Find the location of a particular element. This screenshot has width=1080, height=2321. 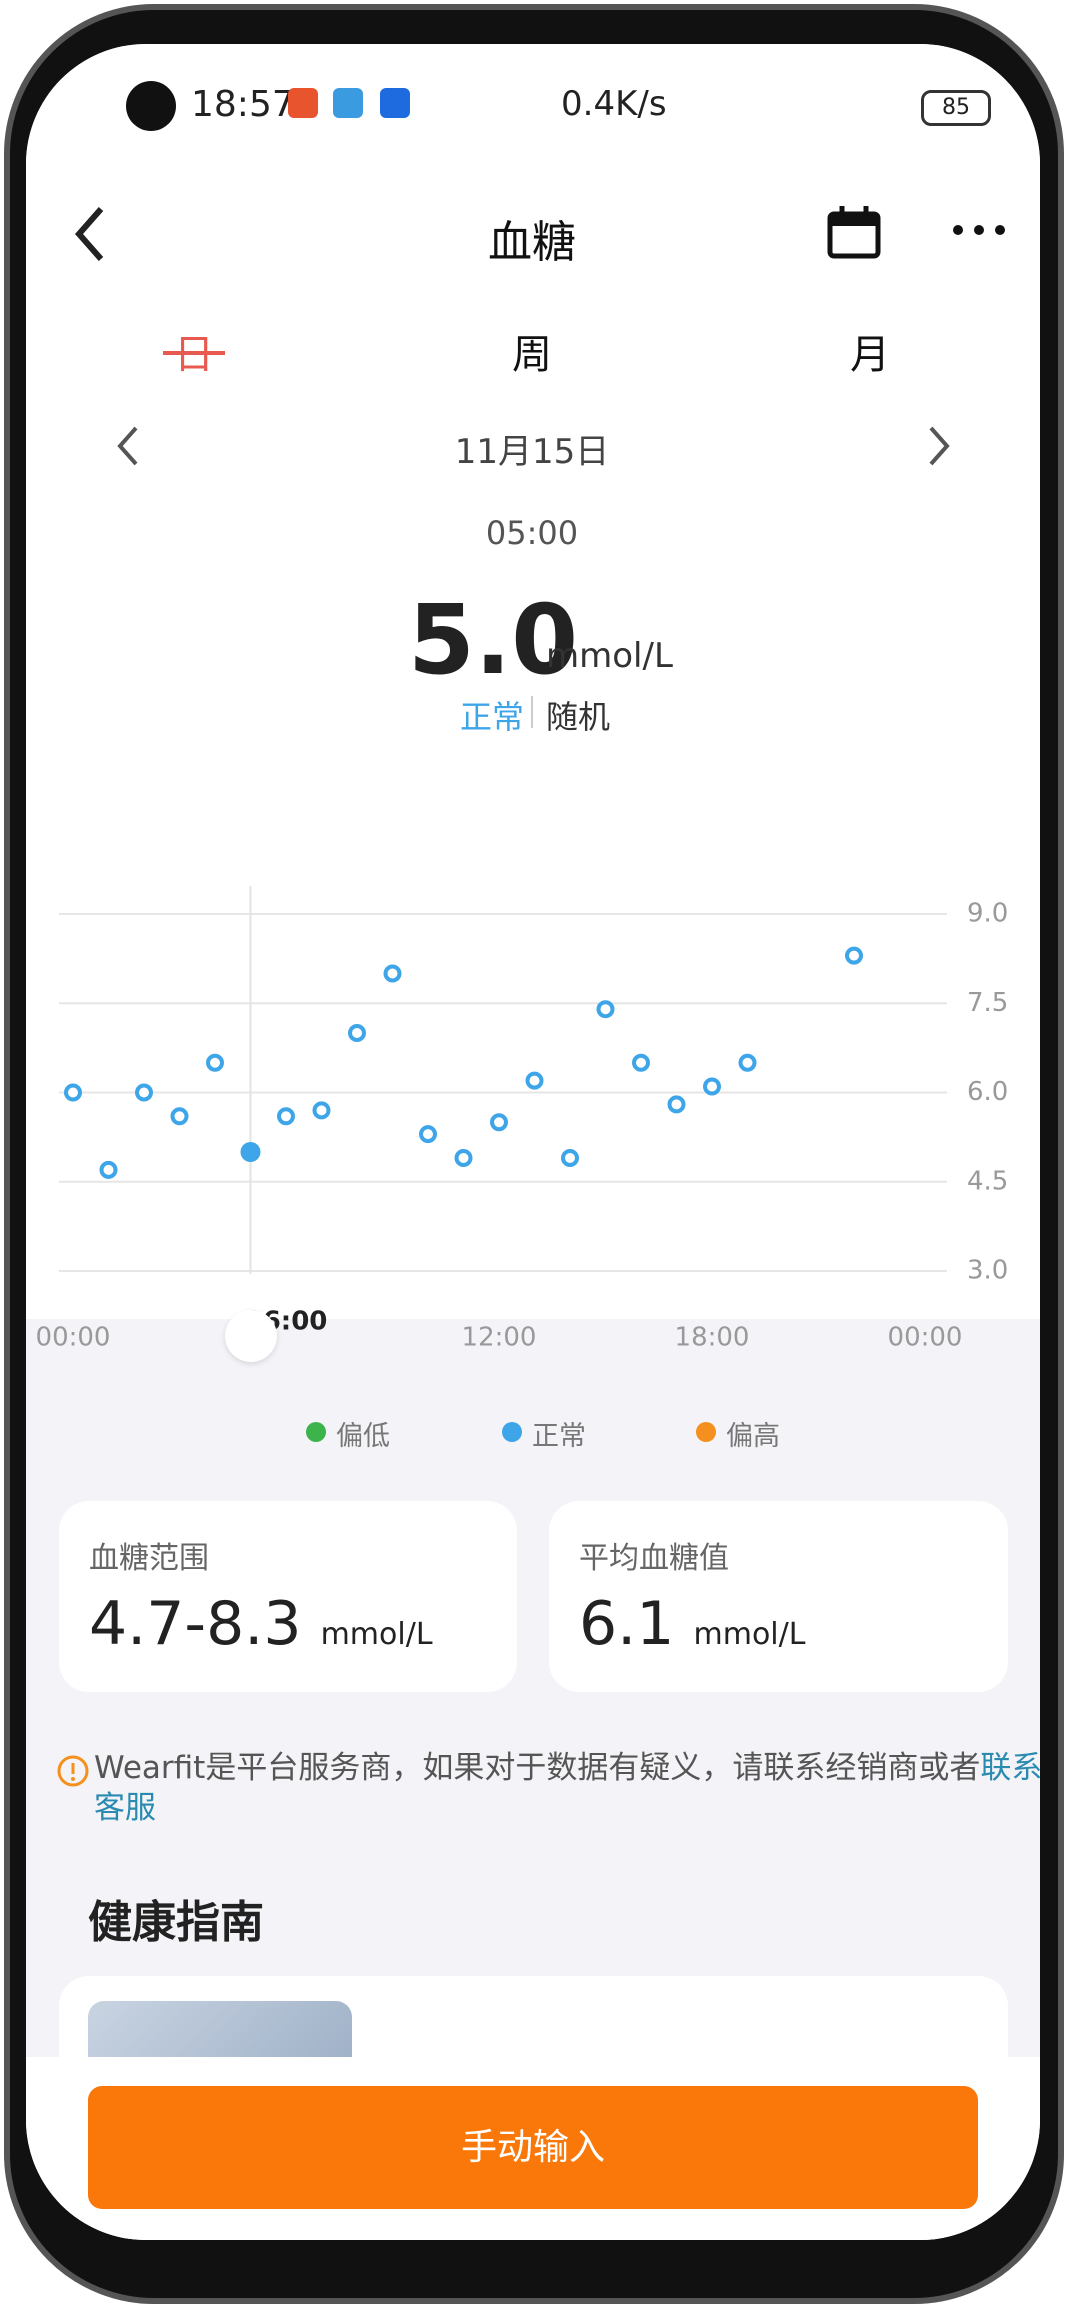

reading-time: 05:00 is located at coordinates (532, 533).